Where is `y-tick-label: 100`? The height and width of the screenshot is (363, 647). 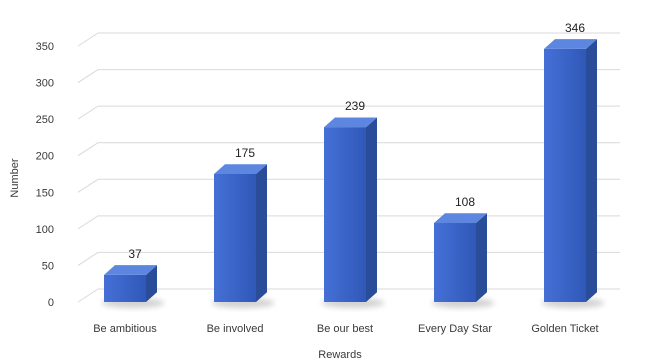 y-tick-label: 100 is located at coordinates (45, 230).